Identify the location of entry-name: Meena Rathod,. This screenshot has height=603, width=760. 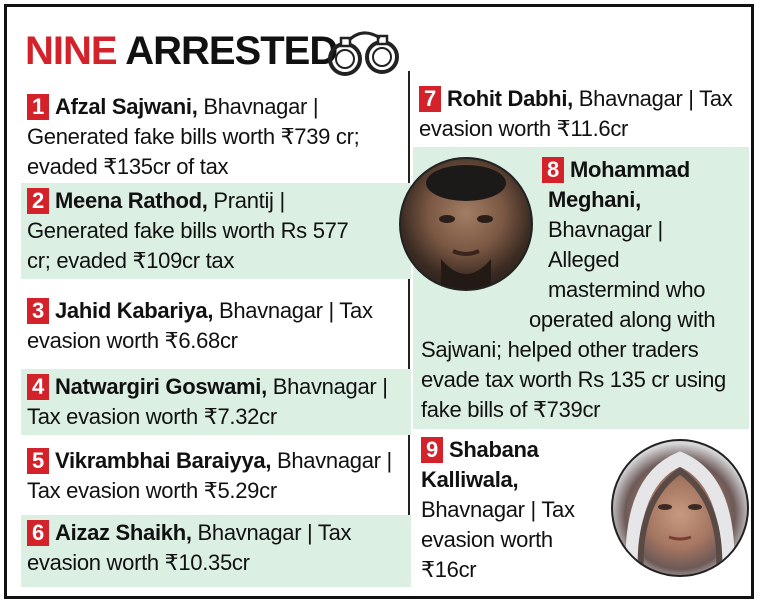
(131, 200).